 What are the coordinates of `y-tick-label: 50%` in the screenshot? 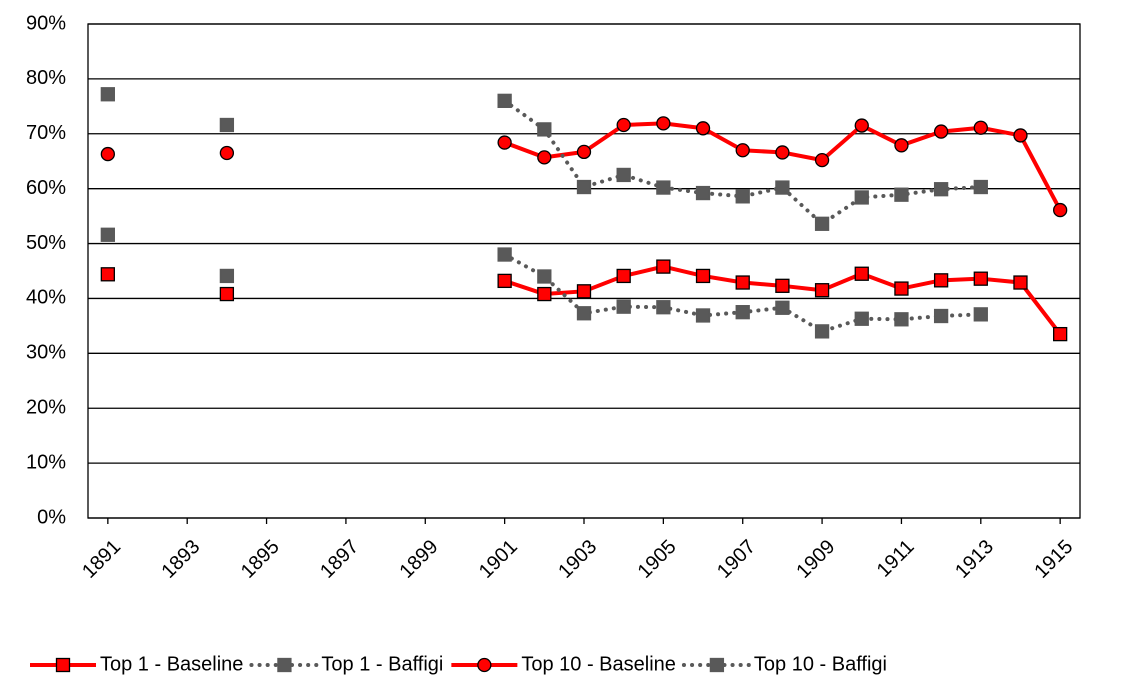 It's located at (46, 243).